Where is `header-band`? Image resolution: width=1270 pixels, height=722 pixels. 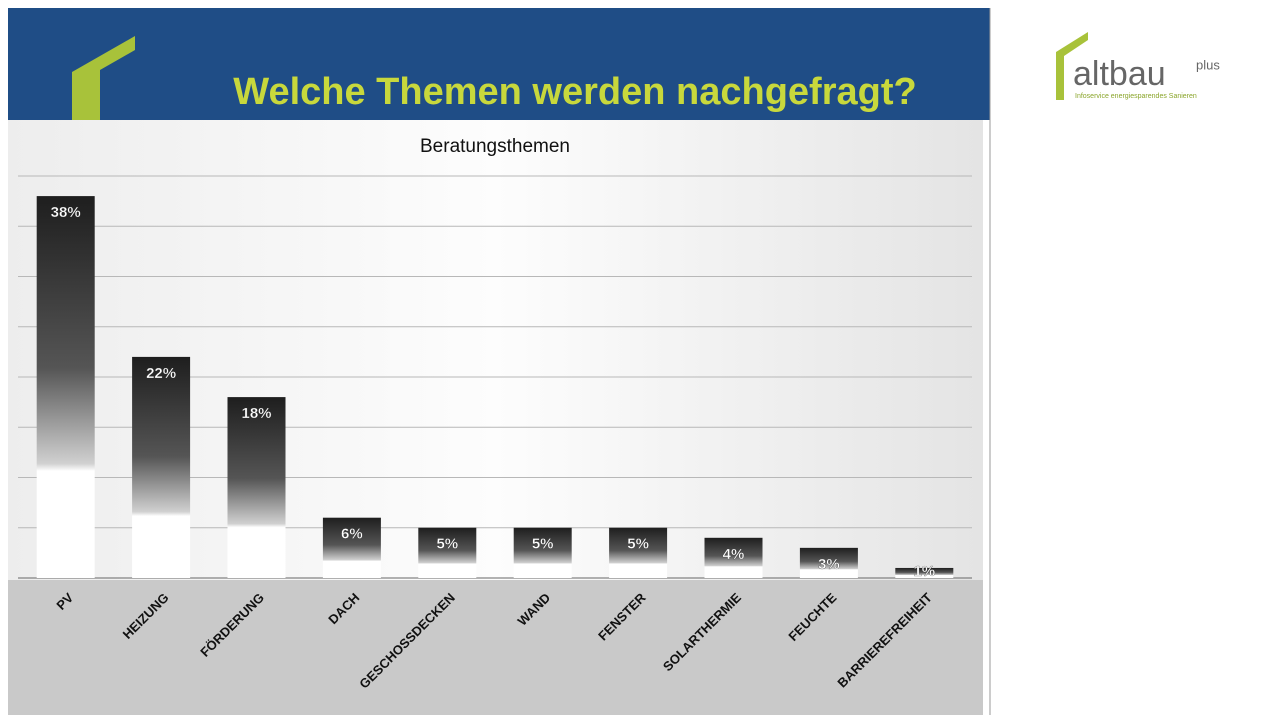
header-band is located at coordinates (499, 64).